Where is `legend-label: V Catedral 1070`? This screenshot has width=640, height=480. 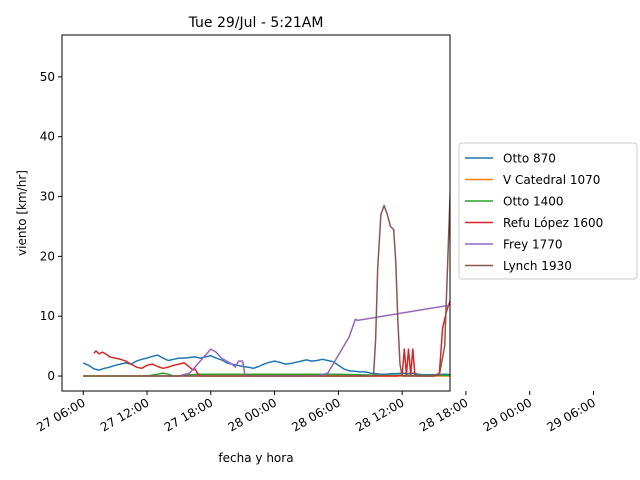
legend-label: V Catedral 1070 is located at coordinates (551, 180).